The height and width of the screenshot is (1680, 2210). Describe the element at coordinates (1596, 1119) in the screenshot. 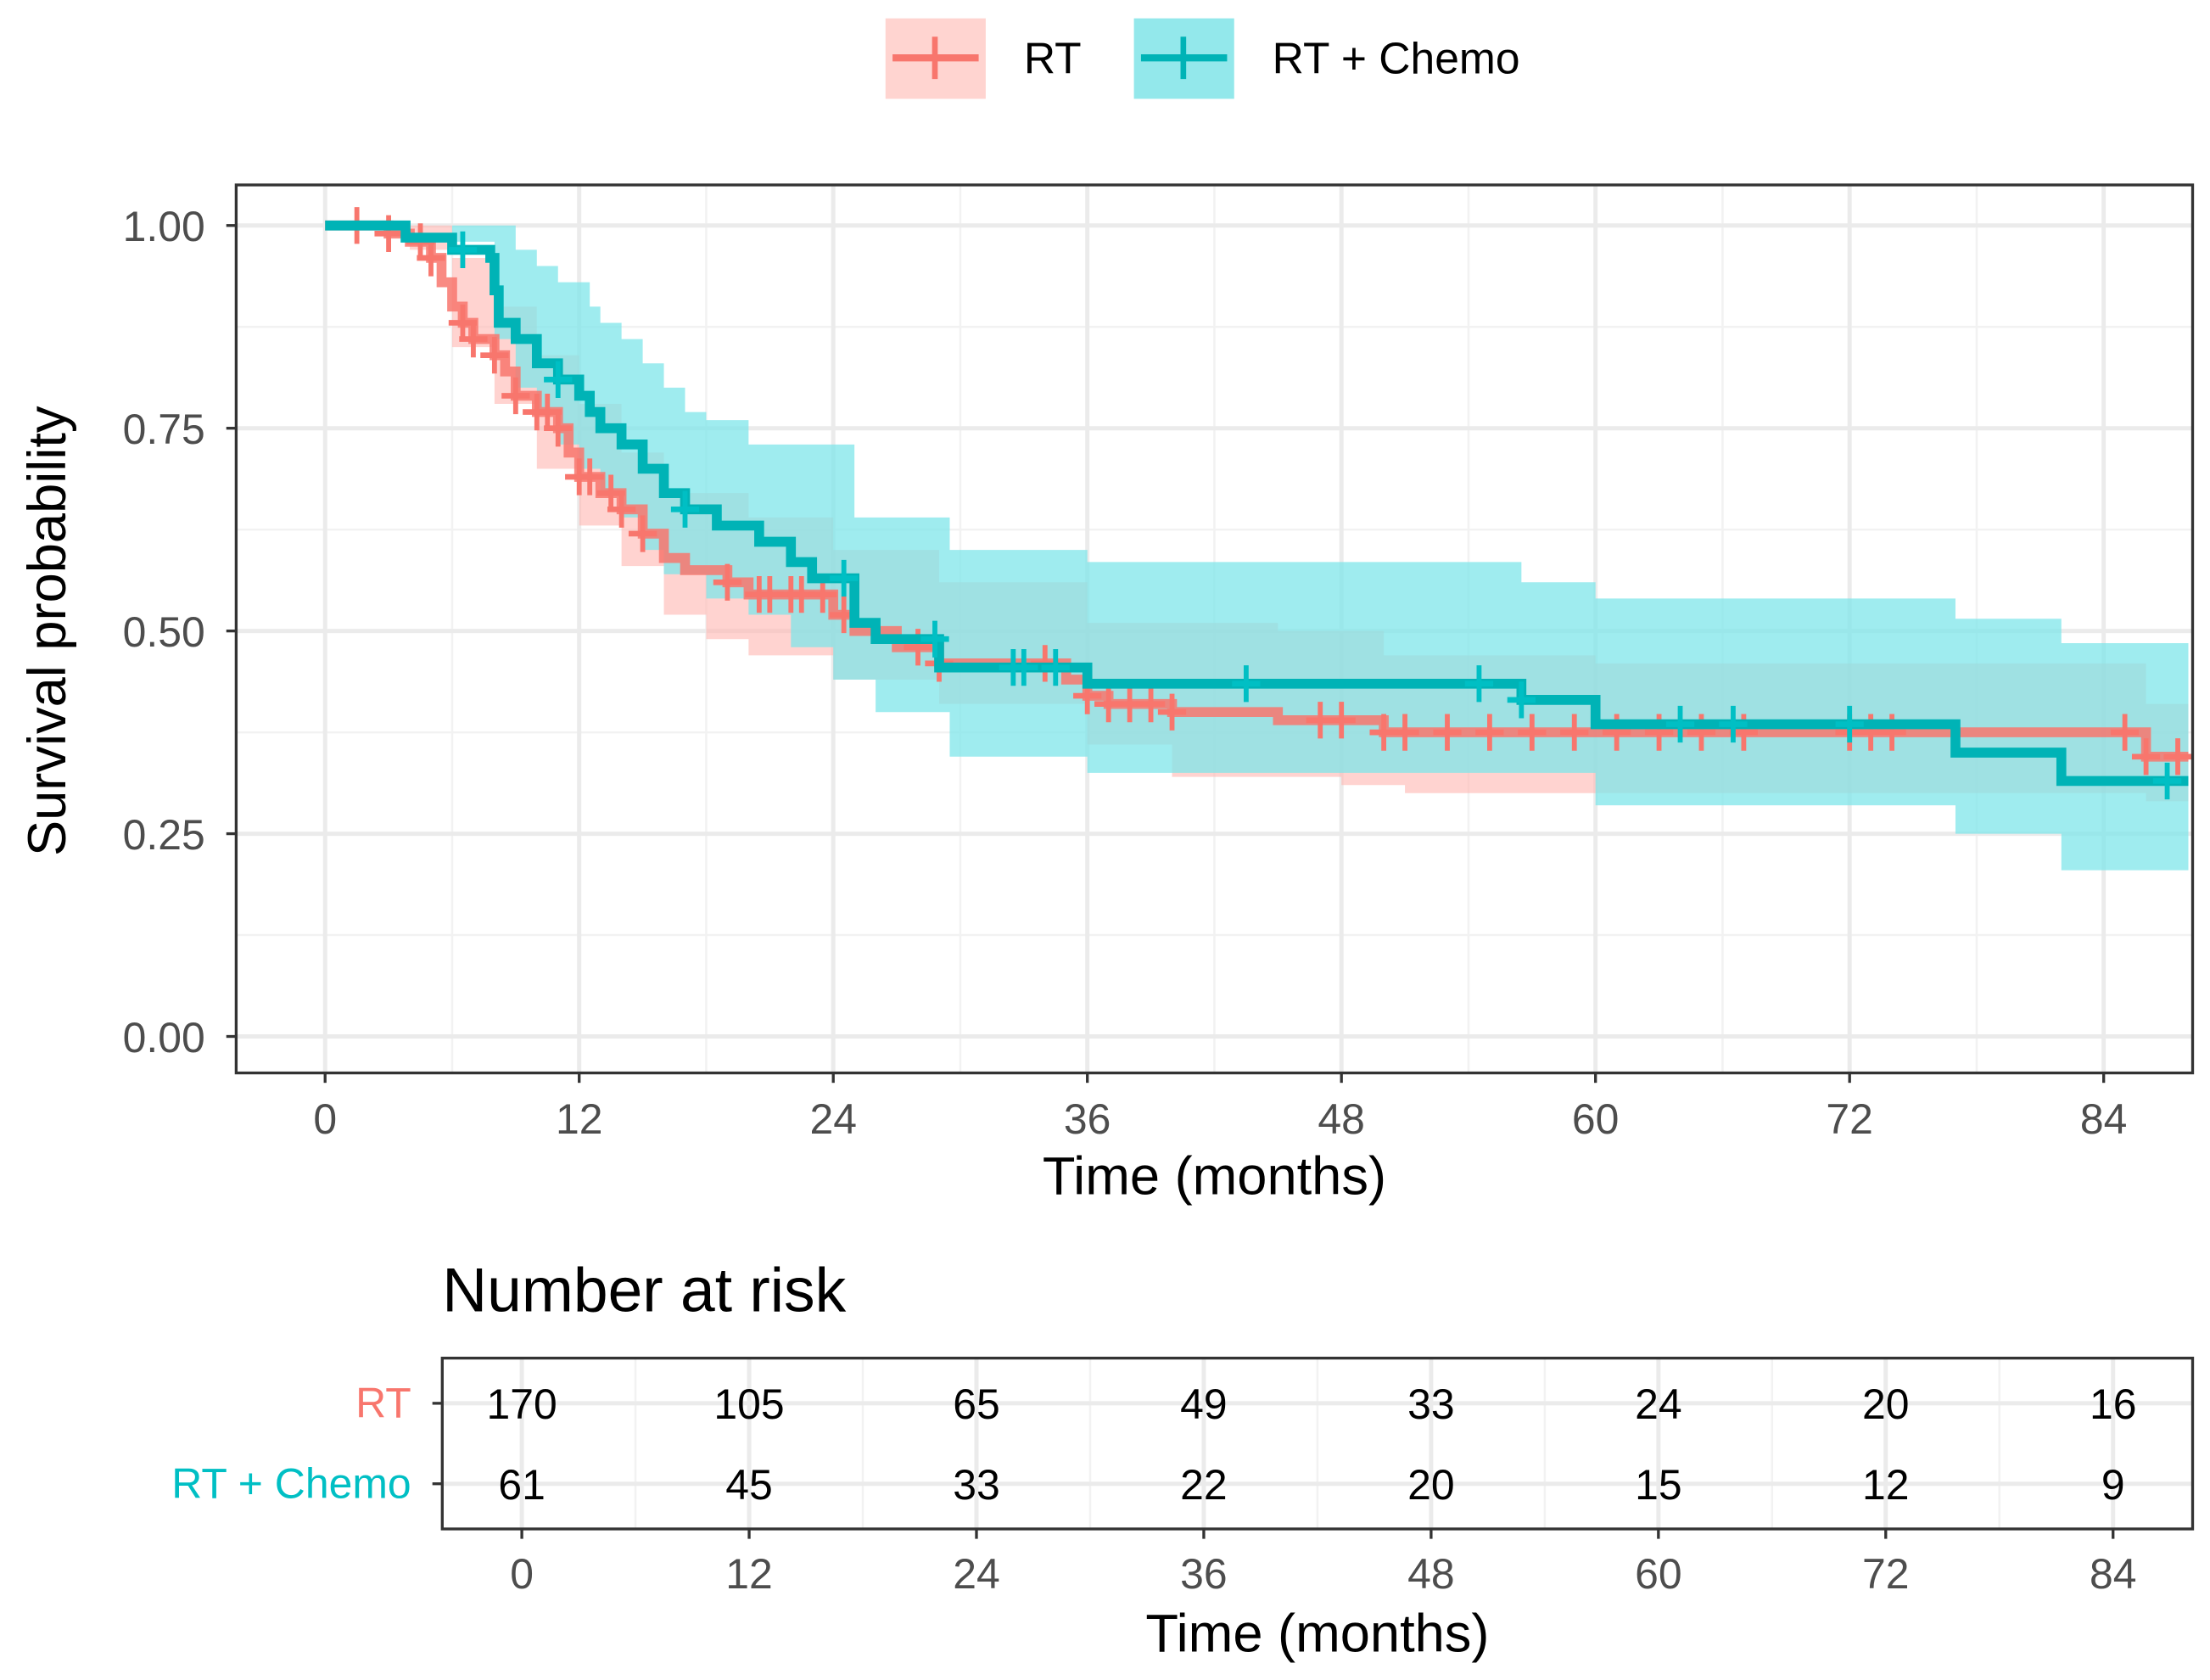

I see `x-tick-label: 60` at that location.